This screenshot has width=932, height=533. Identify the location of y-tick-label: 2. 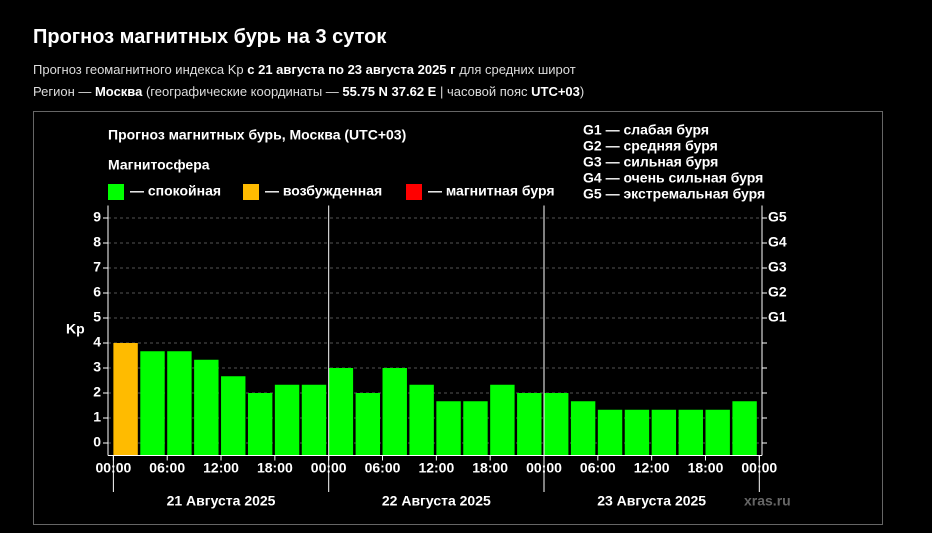
(97, 392).